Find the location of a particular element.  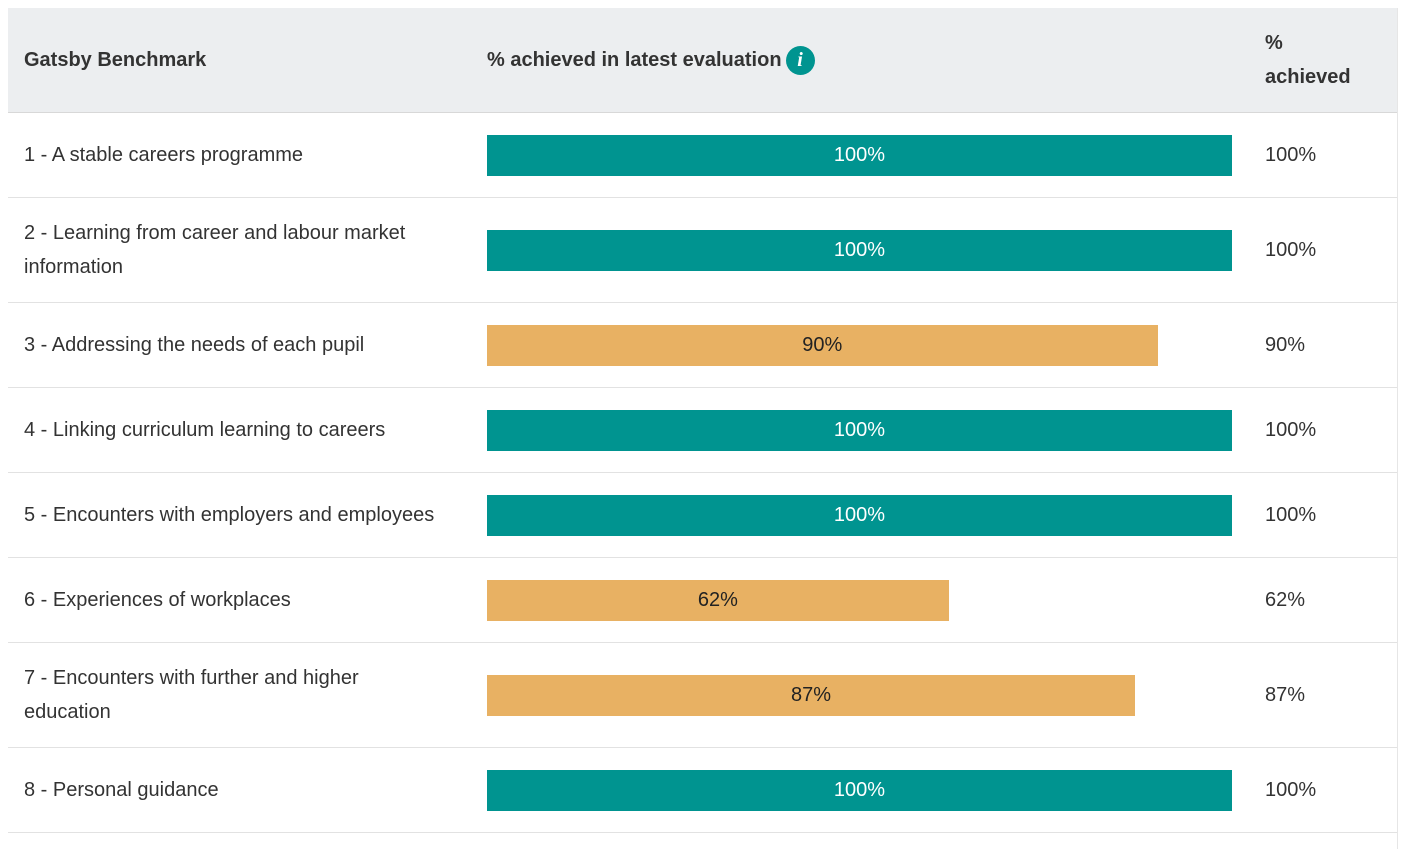

bar: 62% is located at coordinates (718, 600).